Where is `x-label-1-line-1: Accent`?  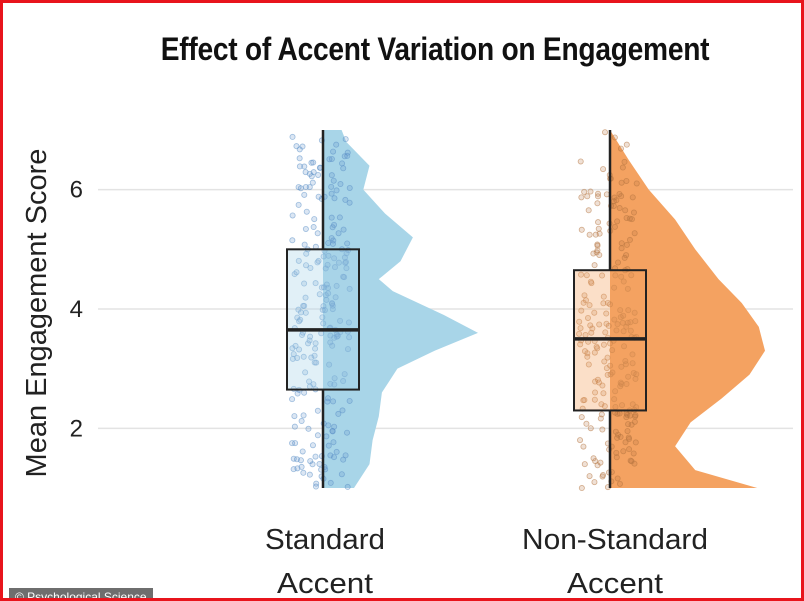 x-label-1-line-1: Accent is located at coordinates (615, 583).